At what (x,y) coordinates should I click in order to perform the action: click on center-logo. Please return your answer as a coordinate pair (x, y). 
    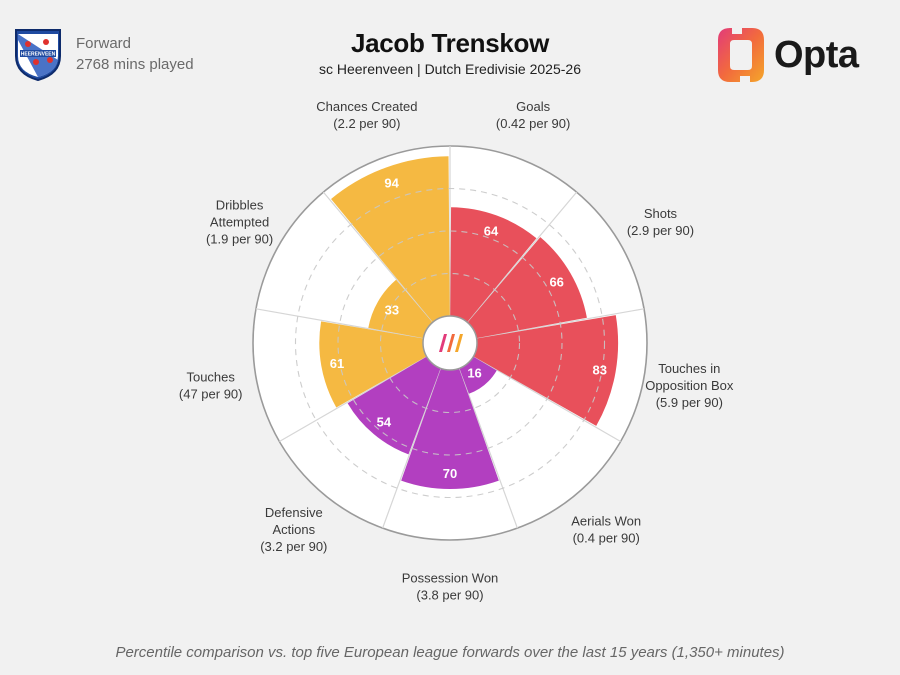
    Looking at the image, I should click on (450, 343).